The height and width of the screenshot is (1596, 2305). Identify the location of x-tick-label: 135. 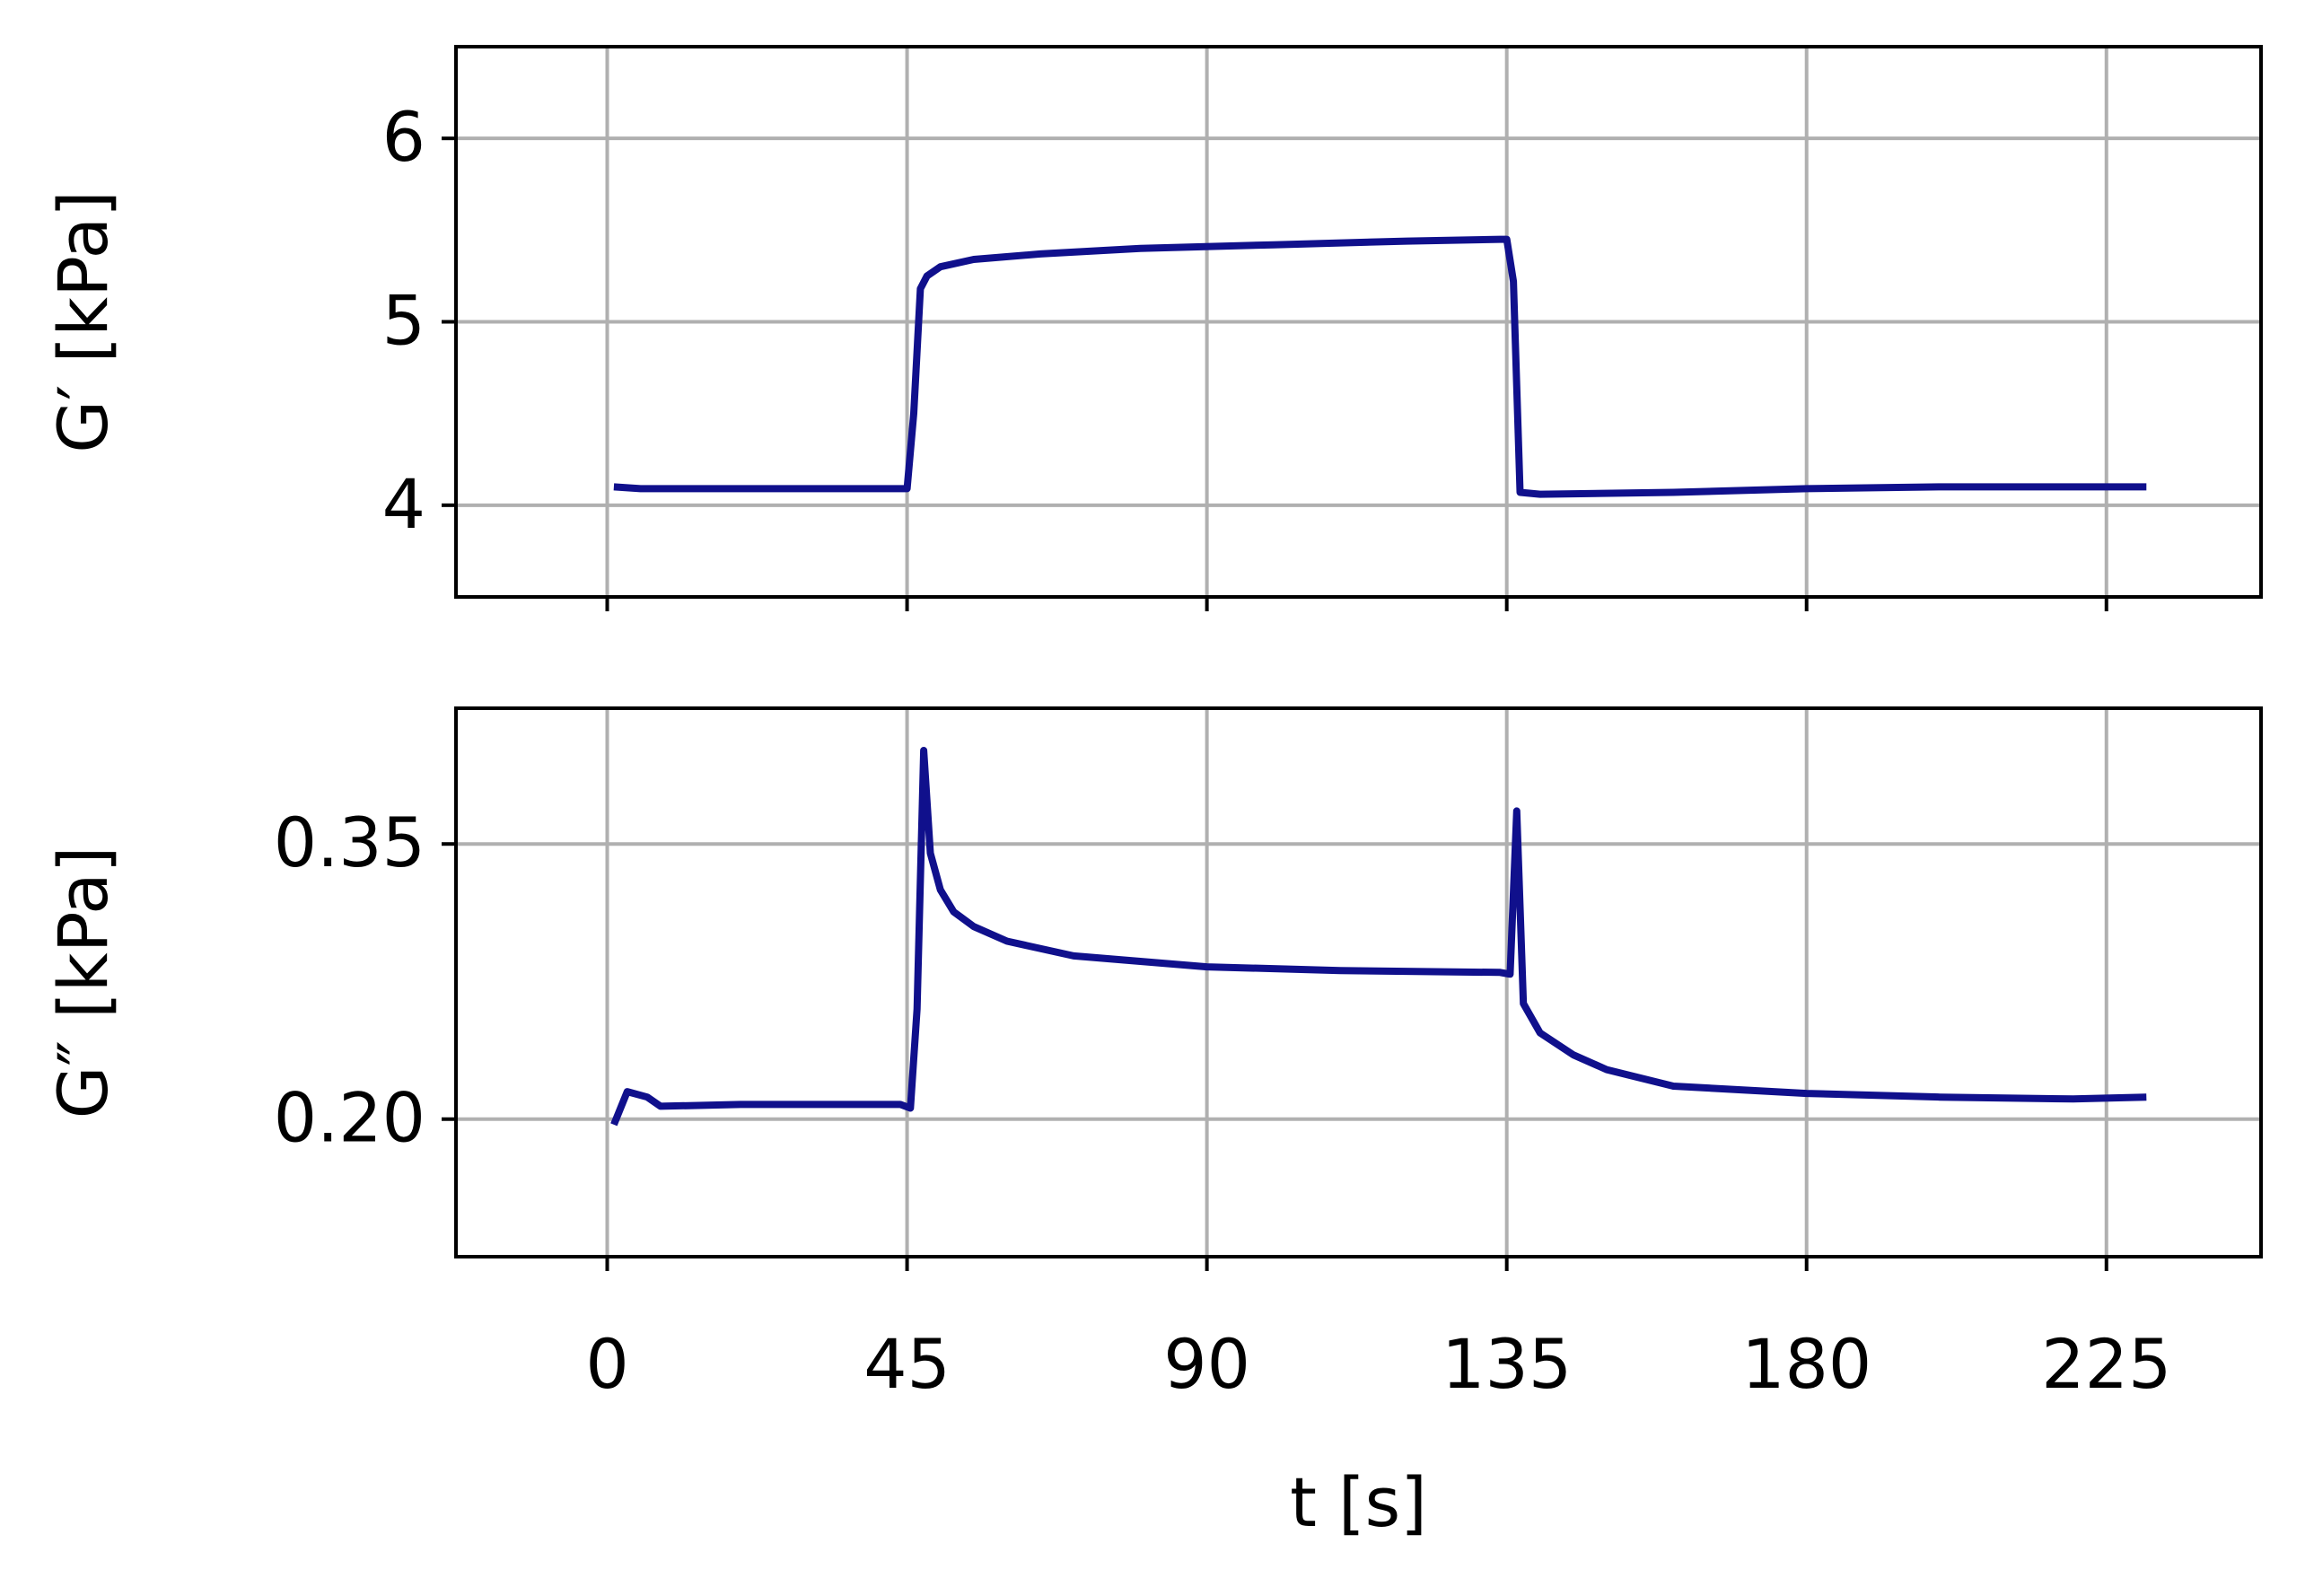
(1507, 1364).